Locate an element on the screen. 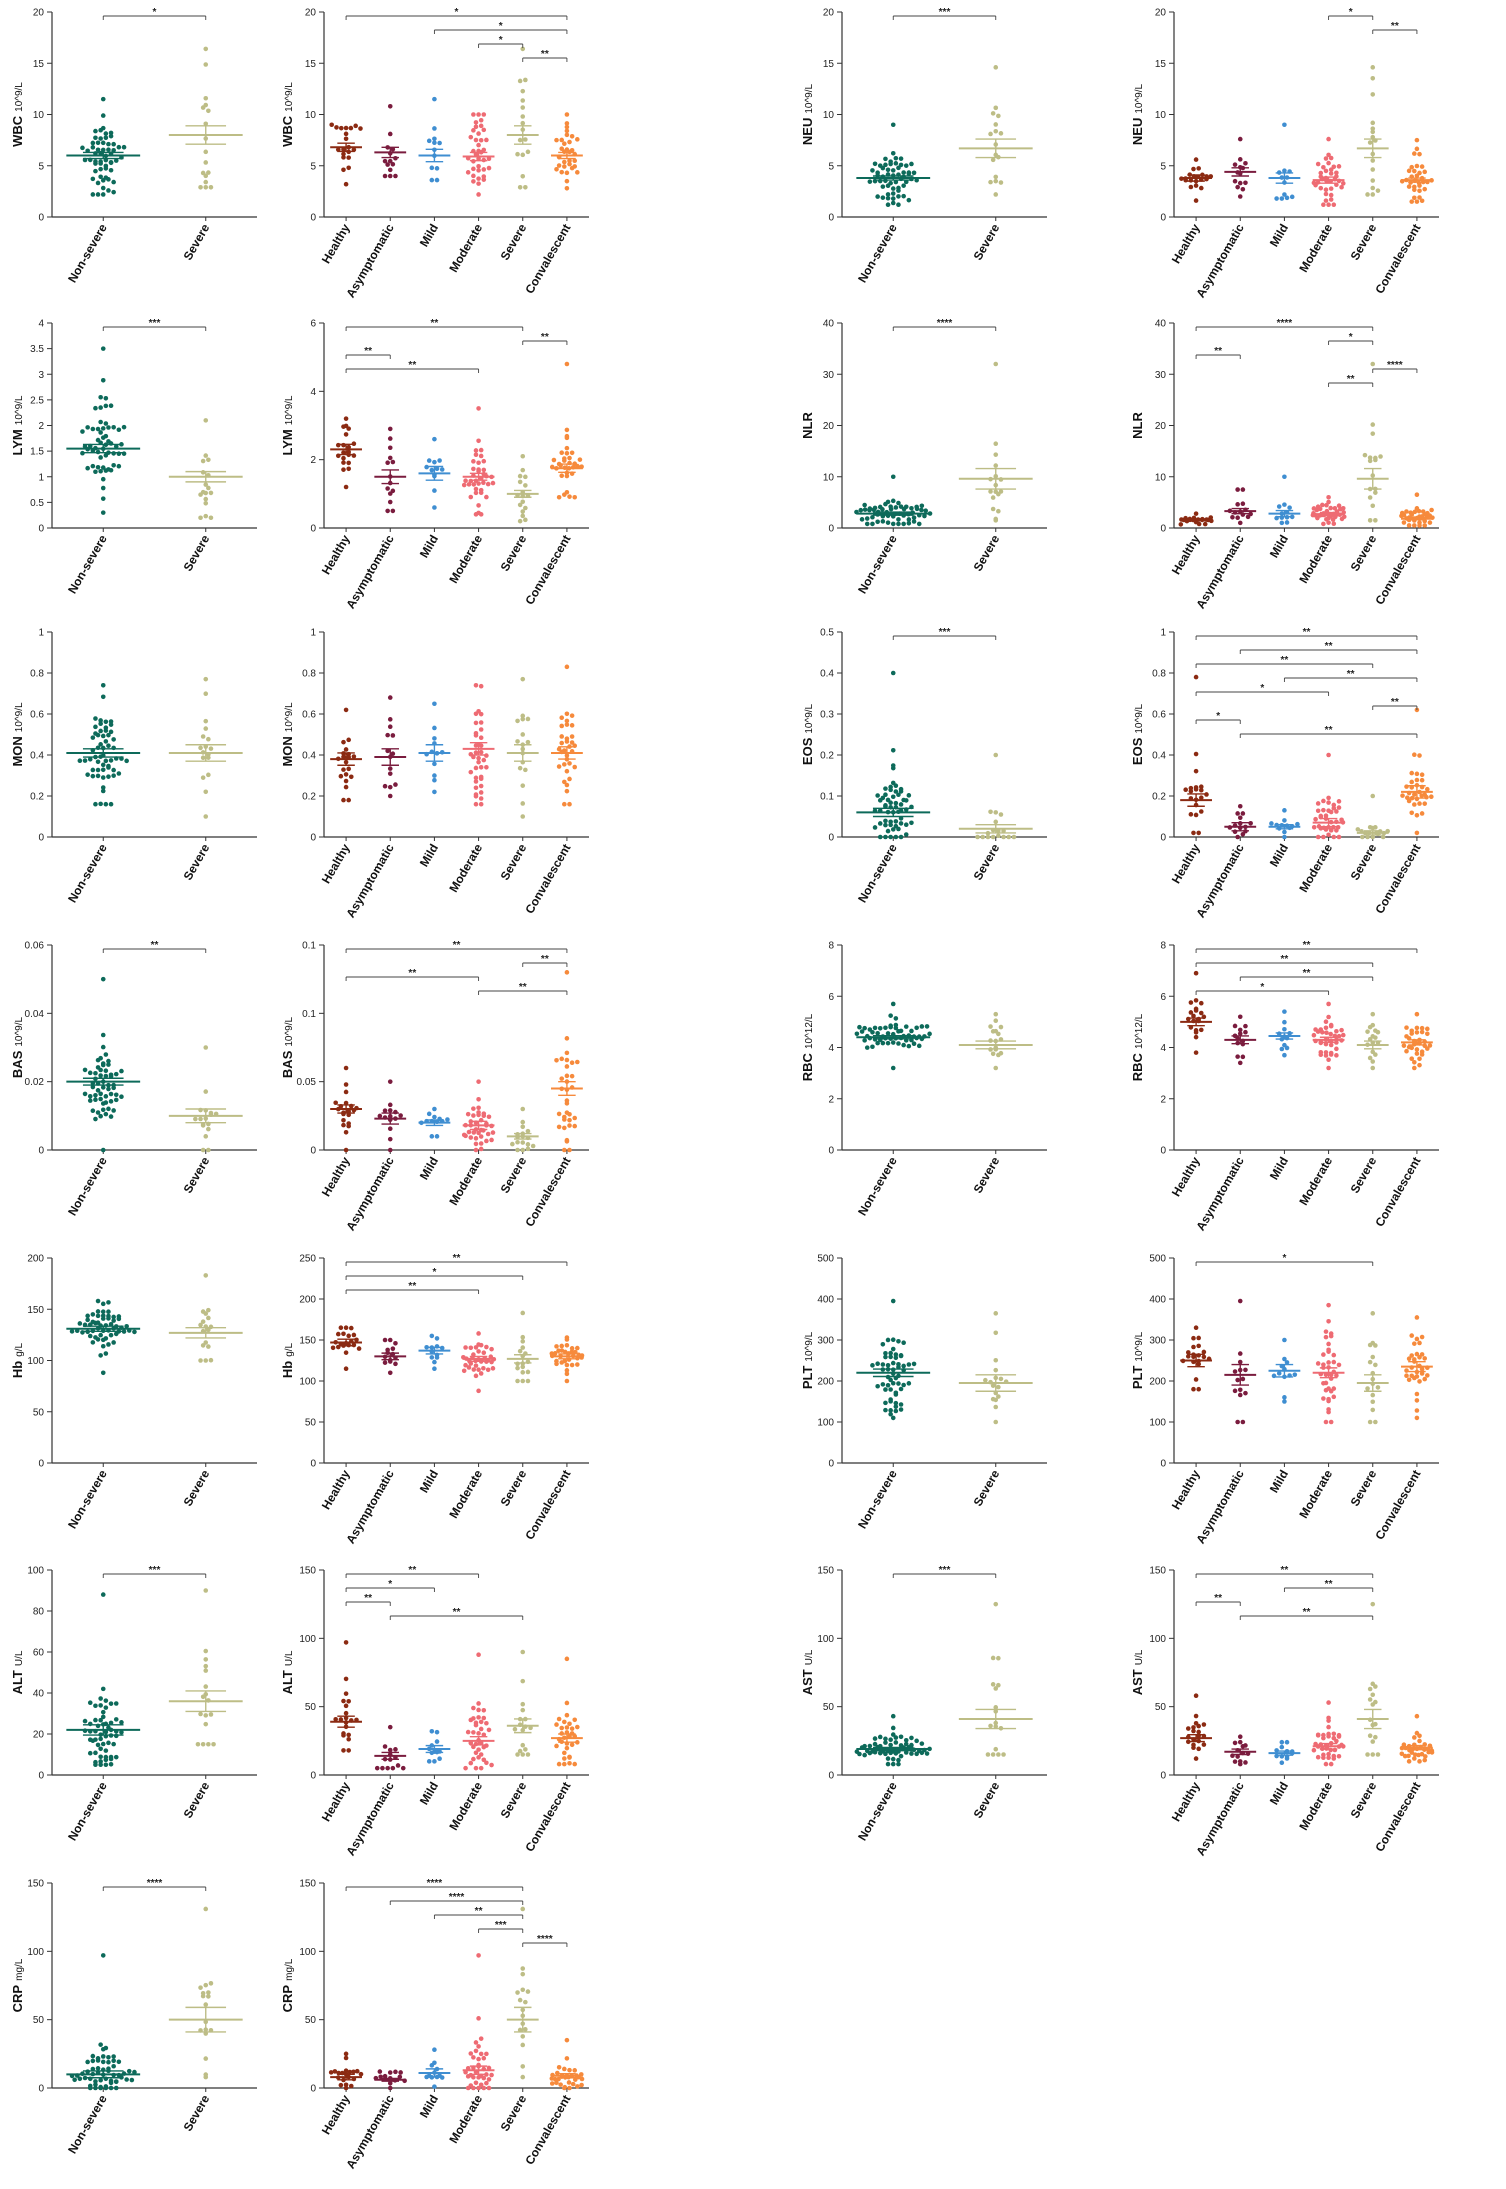  y-tick-label: 15 is located at coordinates (311, 64).